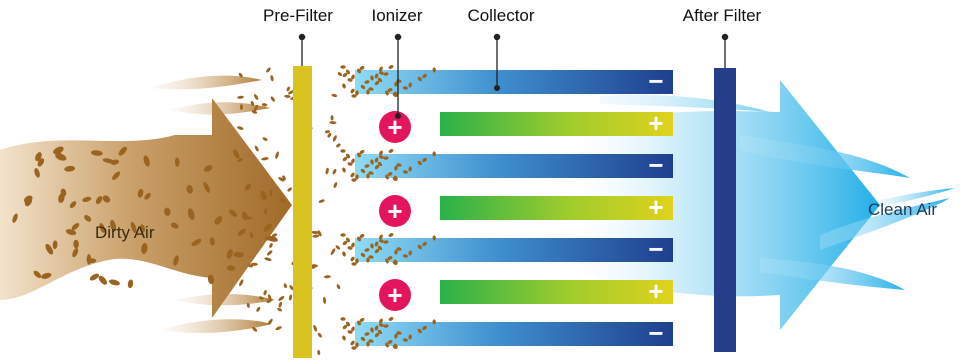  What do you see at coordinates (212, 204) in the screenshot?
I see `dirty-air-streams` at bounding box center [212, 204].